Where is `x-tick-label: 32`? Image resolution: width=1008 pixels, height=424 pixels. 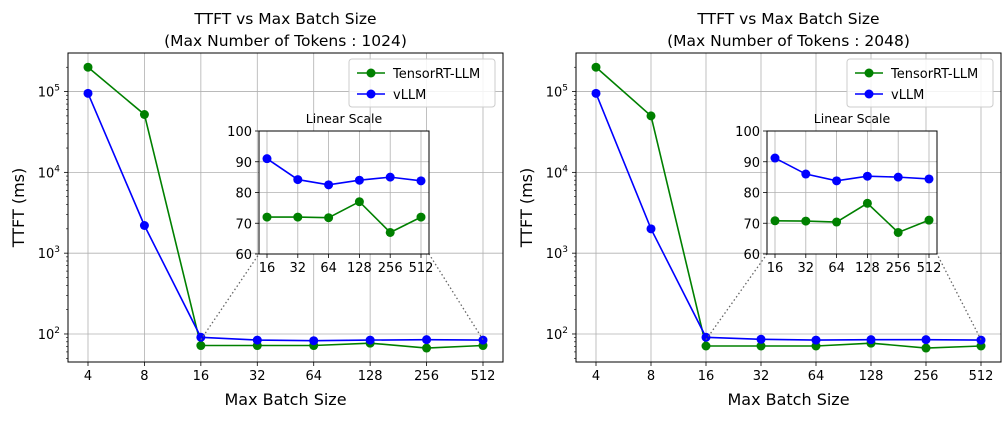
x-tick-label: 32 is located at coordinates (761, 376).